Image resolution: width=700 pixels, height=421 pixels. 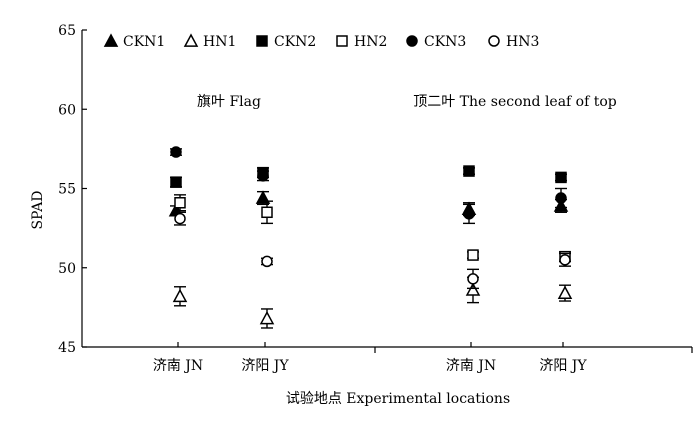 I want to click on panel-title: 旗叶 Flag, so click(x=229, y=102).